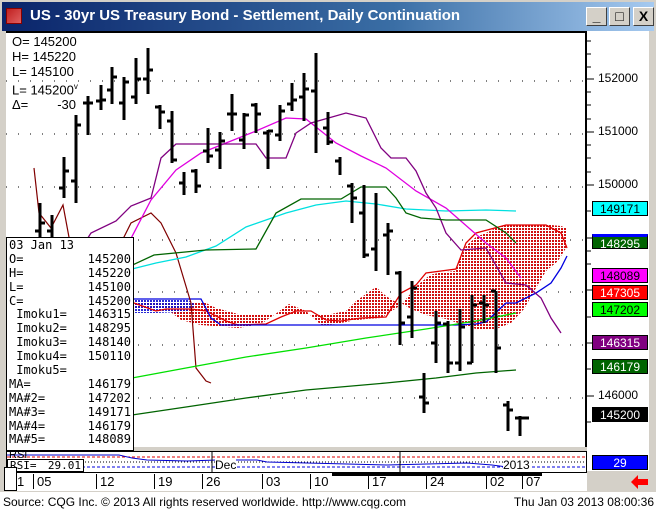 The width and height of the screenshot is (656, 512). I want to click on date-tick: 03, so click(271, 481).